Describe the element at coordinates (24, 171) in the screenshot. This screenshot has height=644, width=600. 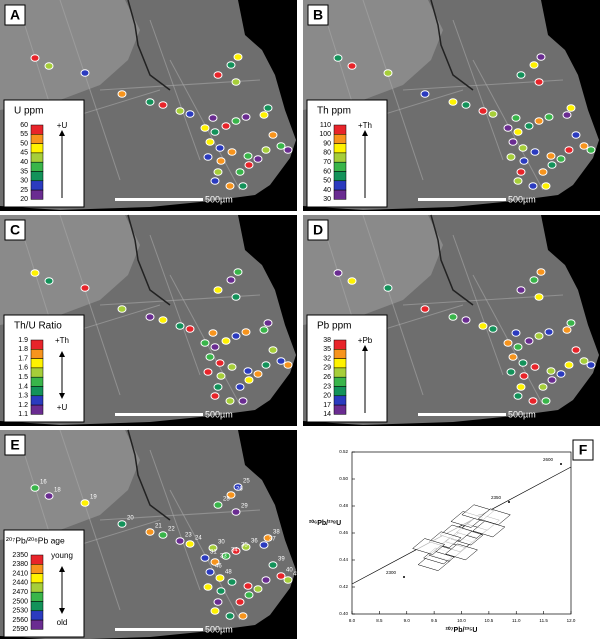
I see `legend-tick: 35` at that location.